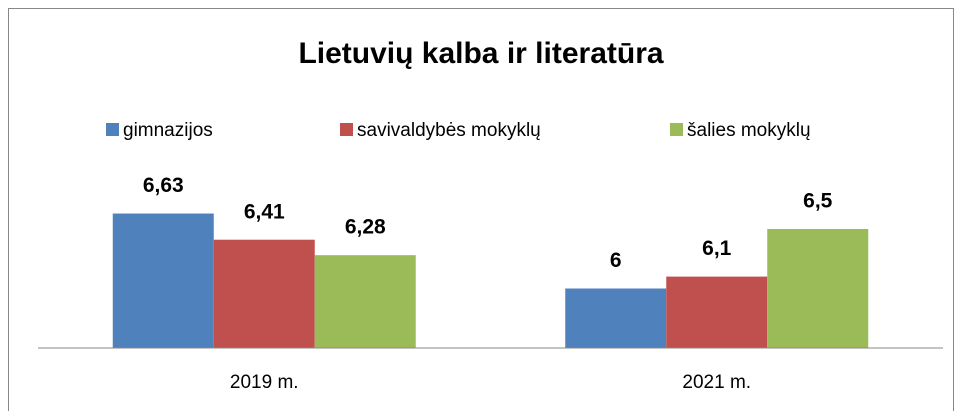  I want to click on data-label: 6,1, so click(717, 248).